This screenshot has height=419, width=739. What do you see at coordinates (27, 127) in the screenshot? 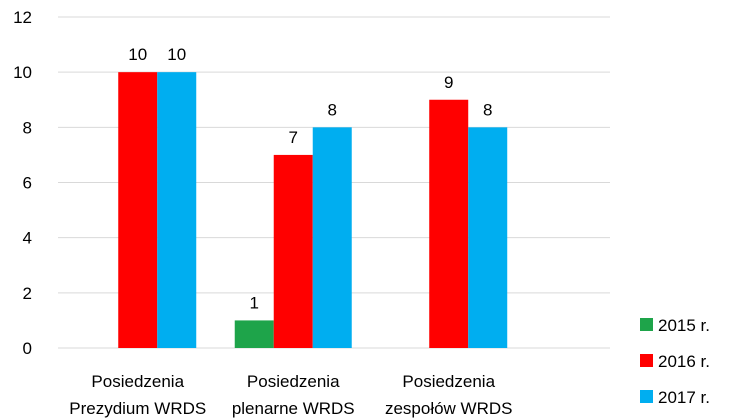
I see `y-tick-label: 8` at bounding box center [27, 127].